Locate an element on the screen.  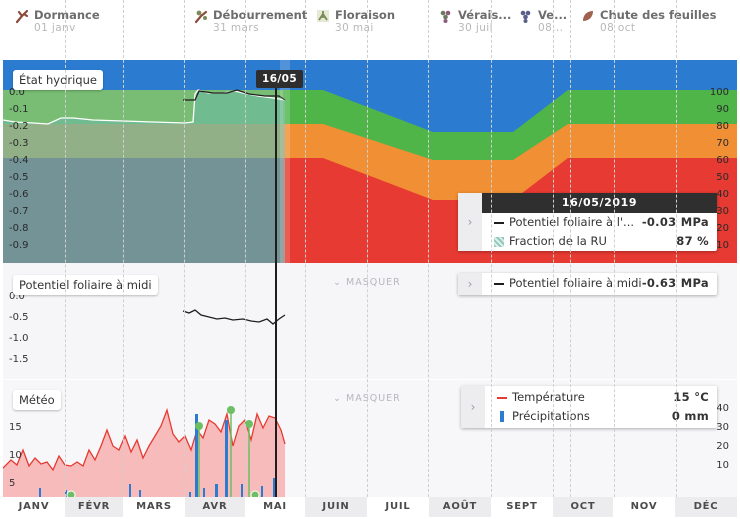
meteo-left-tick-label: 15 is located at coordinates (15, 427).